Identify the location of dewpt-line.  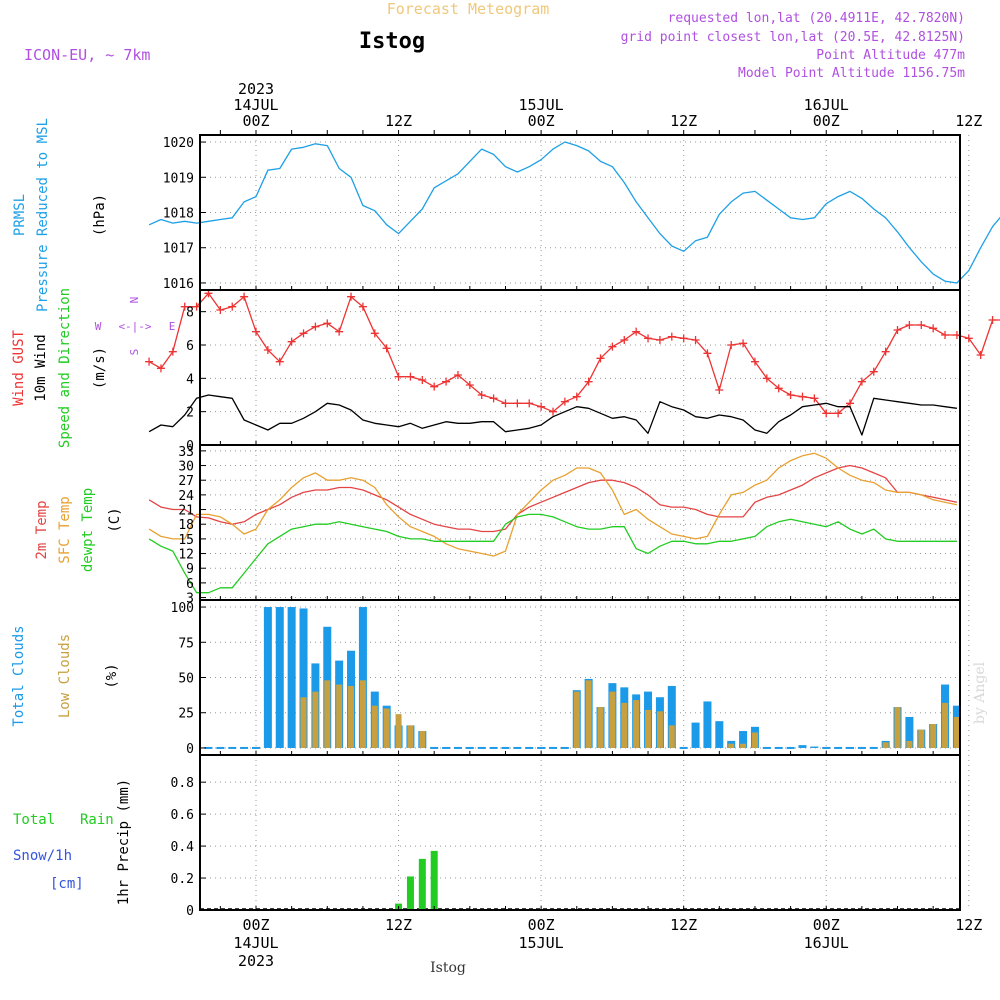
(552, 553).